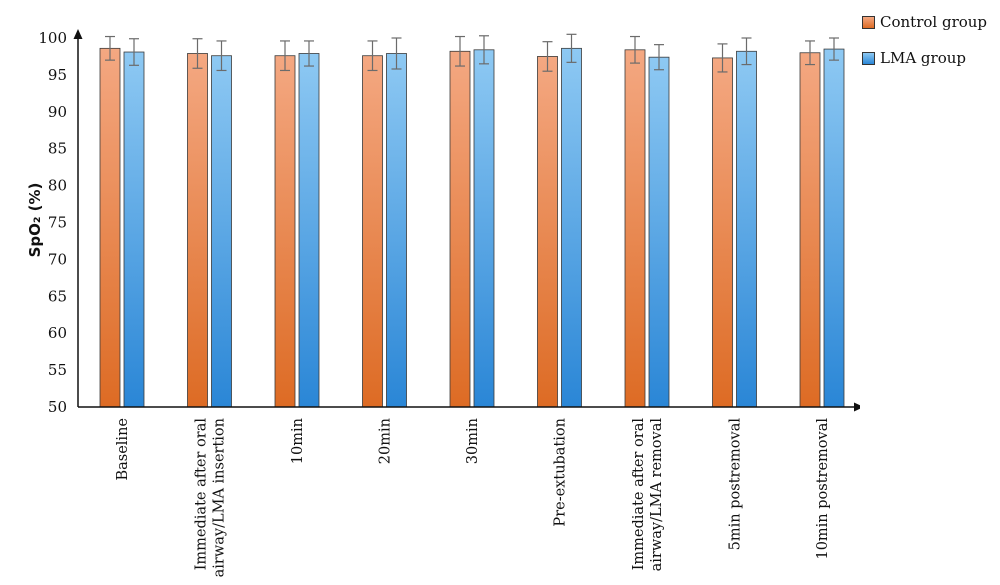 The image size is (1000, 585). What do you see at coordinates (657, 495) in the screenshot?
I see `x-tick-label-6-line1: airway/LMA removal` at bounding box center [657, 495].